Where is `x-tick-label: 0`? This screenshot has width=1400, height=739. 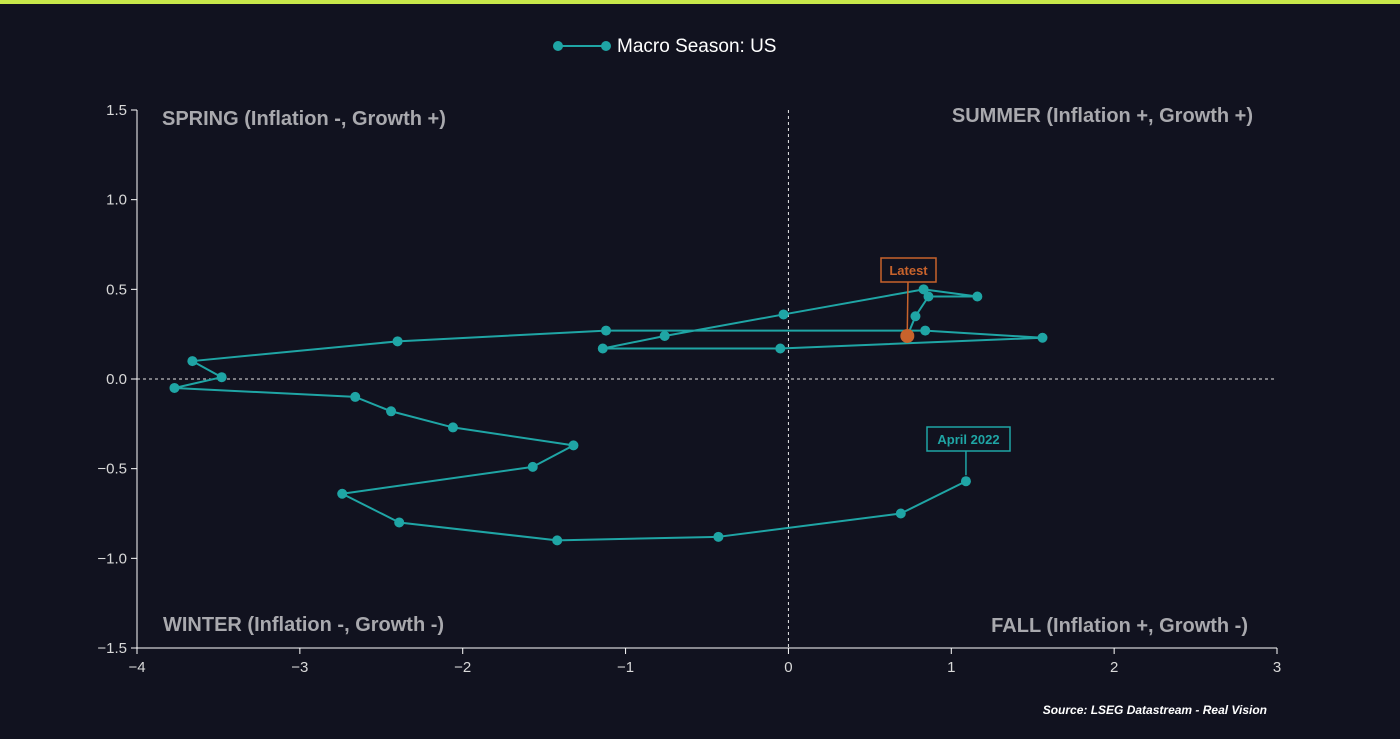
x-tick-label: 0 is located at coordinates (788, 667).